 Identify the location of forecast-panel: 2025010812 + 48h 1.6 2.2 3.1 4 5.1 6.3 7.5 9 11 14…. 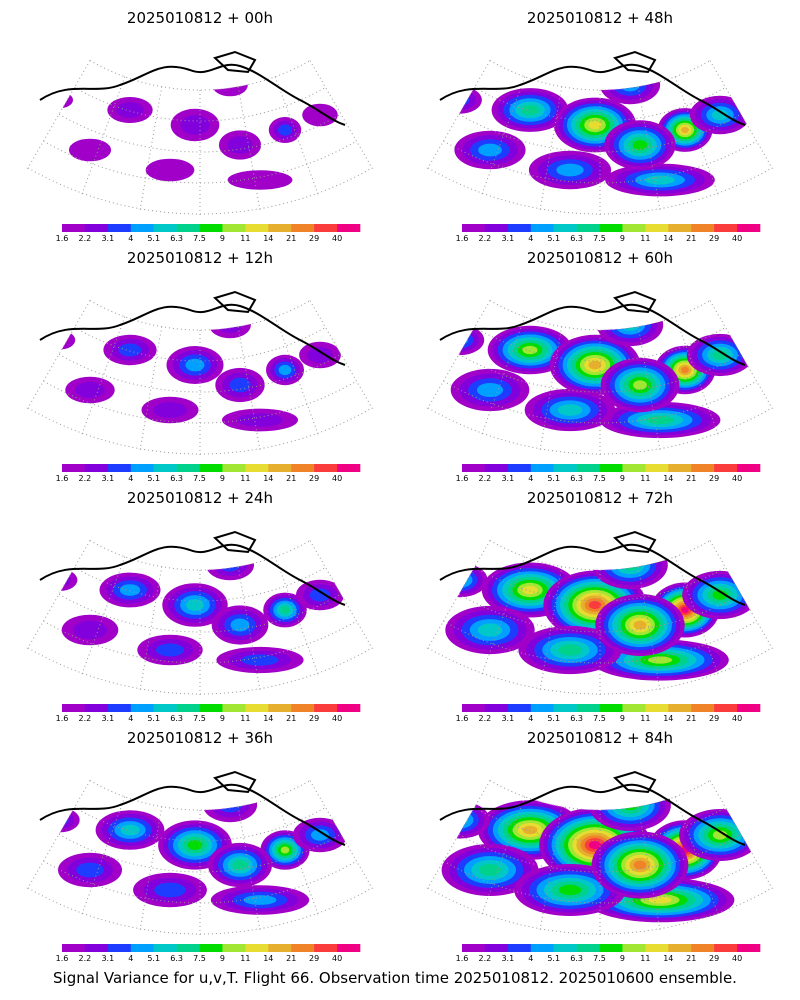
(600, 126).